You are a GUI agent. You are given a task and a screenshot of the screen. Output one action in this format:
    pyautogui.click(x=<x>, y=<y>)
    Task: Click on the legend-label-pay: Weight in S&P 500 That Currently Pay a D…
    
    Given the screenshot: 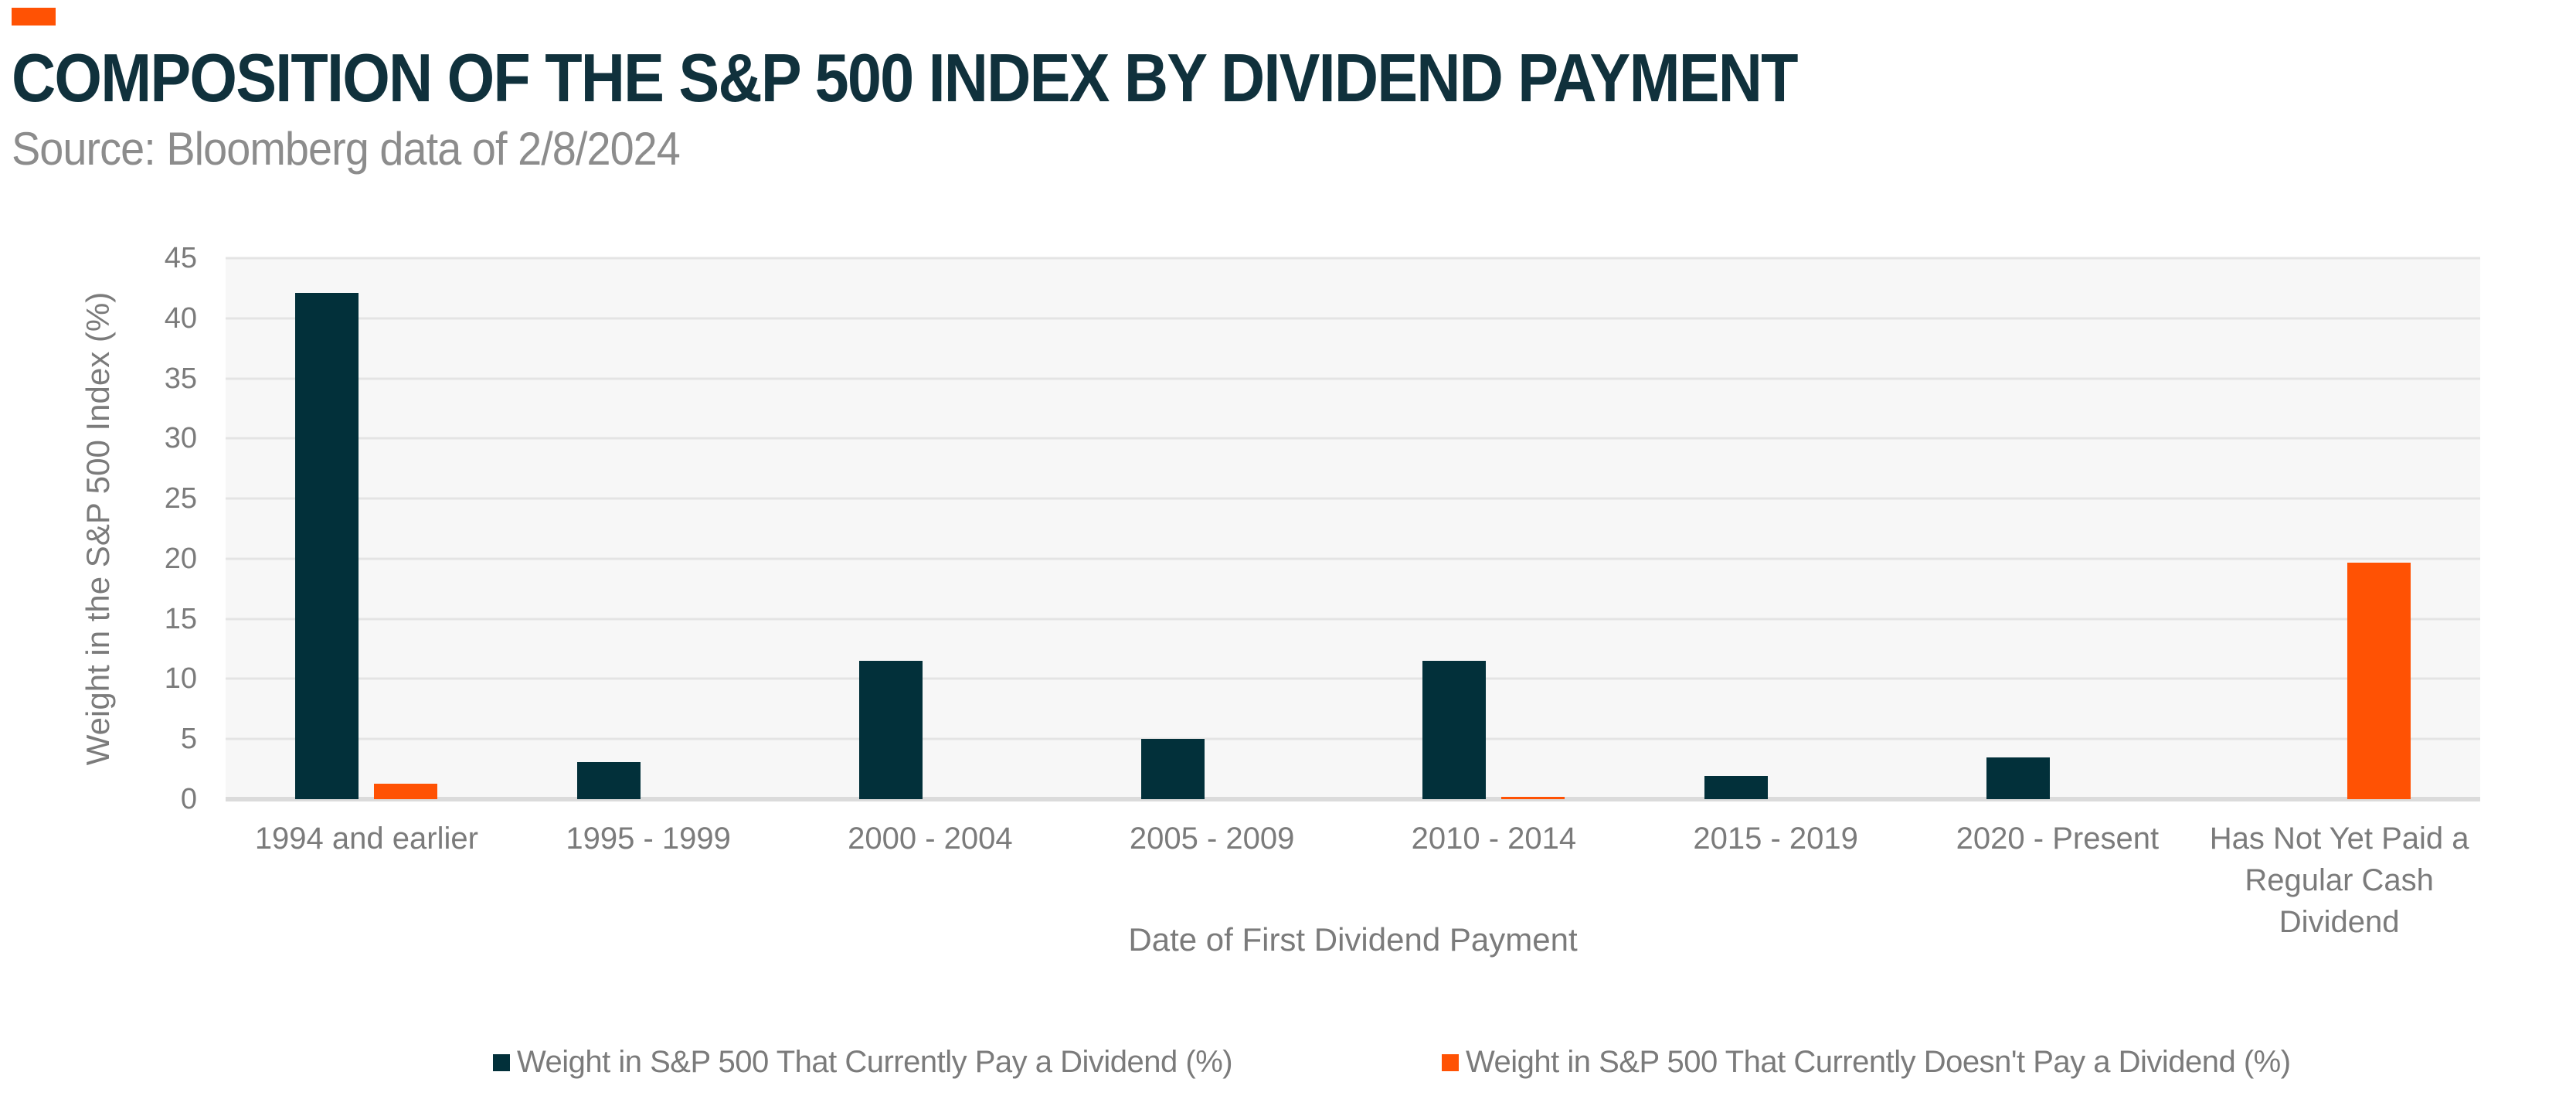 What is the action you would take?
    pyautogui.click(x=875, y=1062)
    